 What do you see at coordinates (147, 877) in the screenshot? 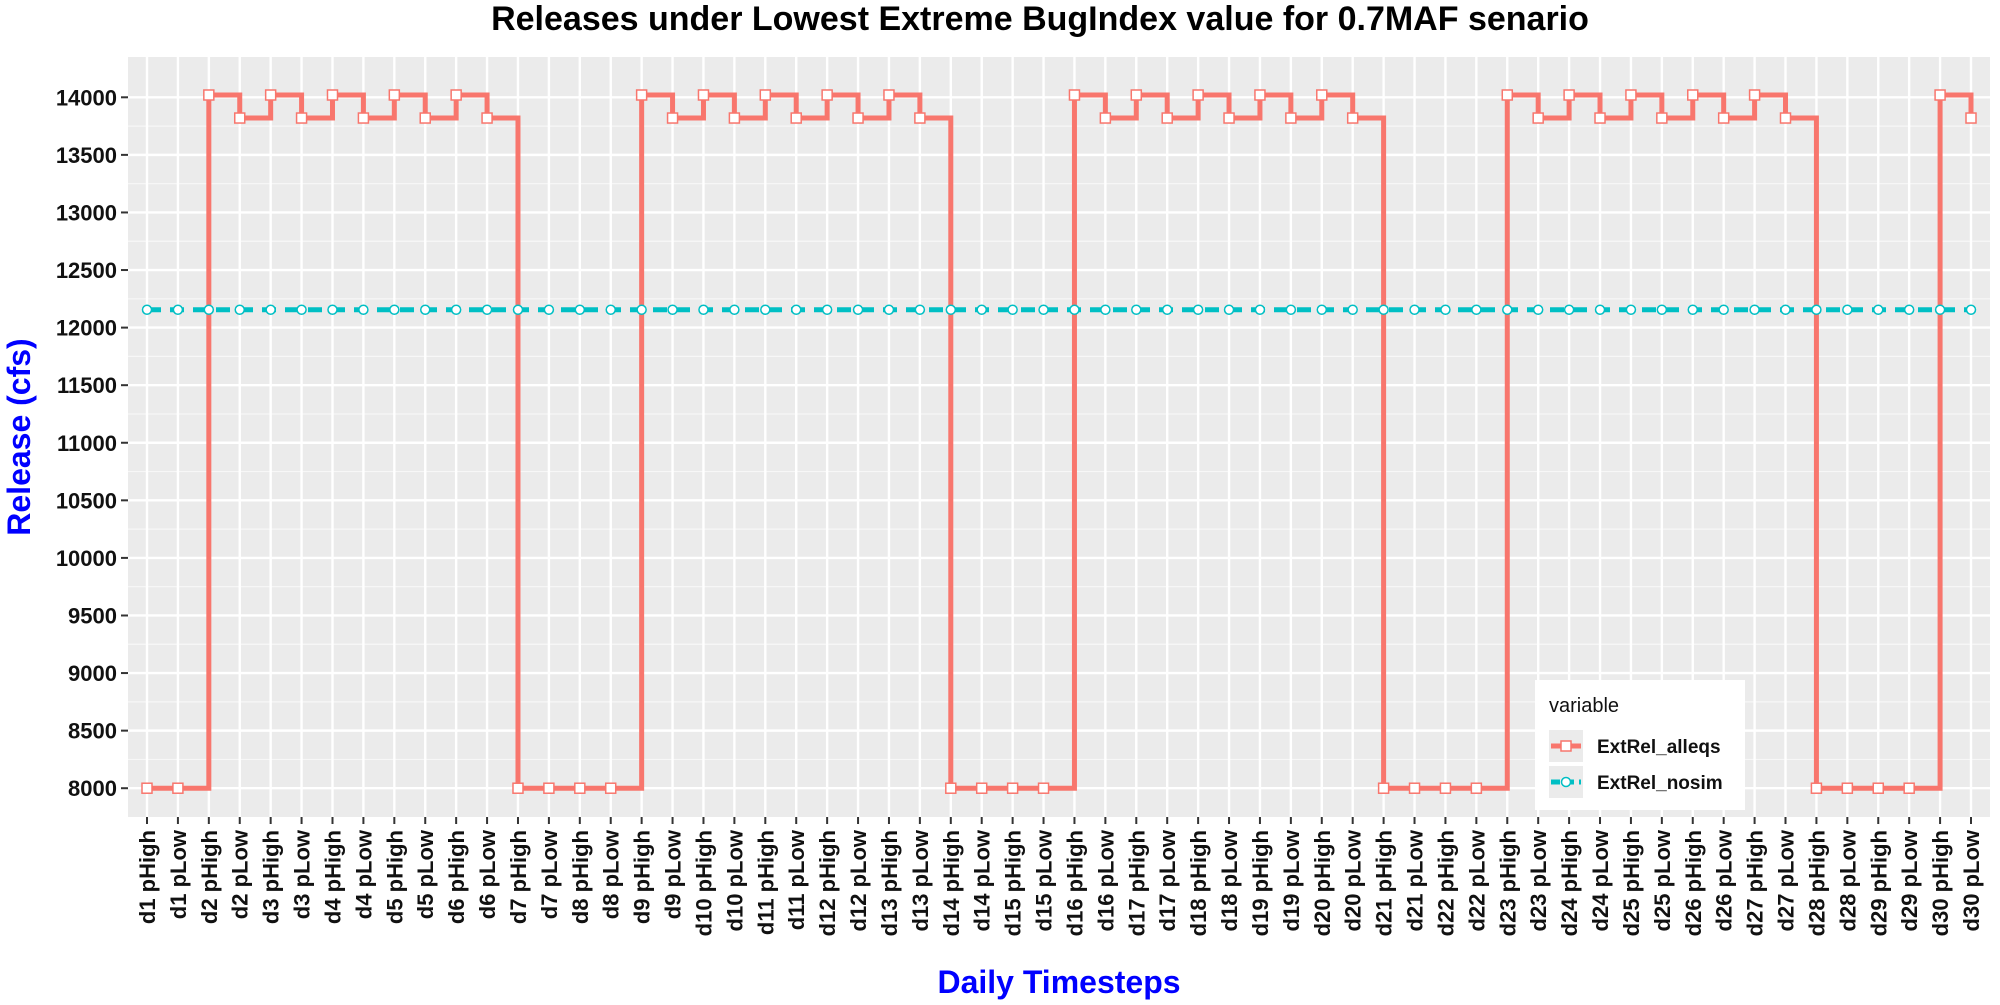
I see `x-tick-label: d1 pHigh` at bounding box center [147, 877].